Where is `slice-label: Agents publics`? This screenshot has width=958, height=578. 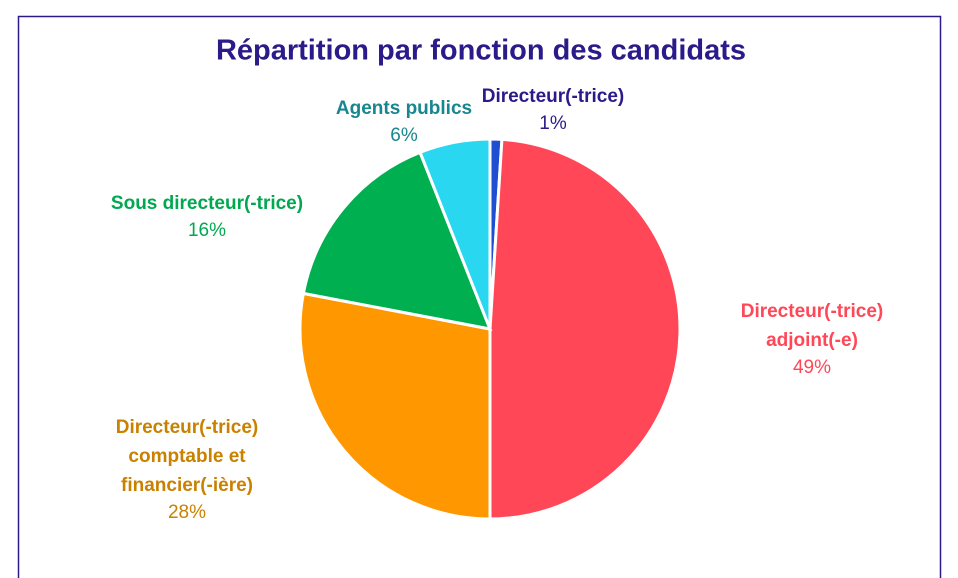
slice-label: Agents publics is located at coordinates (404, 108).